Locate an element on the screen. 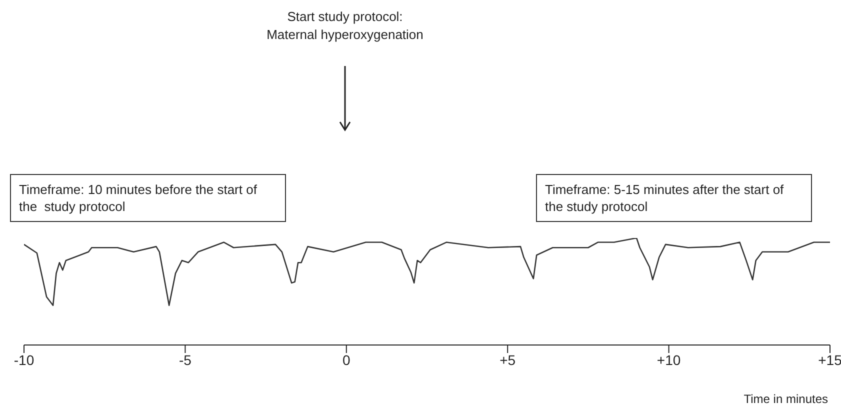  x-tick-label: +15 is located at coordinates (829, 360).